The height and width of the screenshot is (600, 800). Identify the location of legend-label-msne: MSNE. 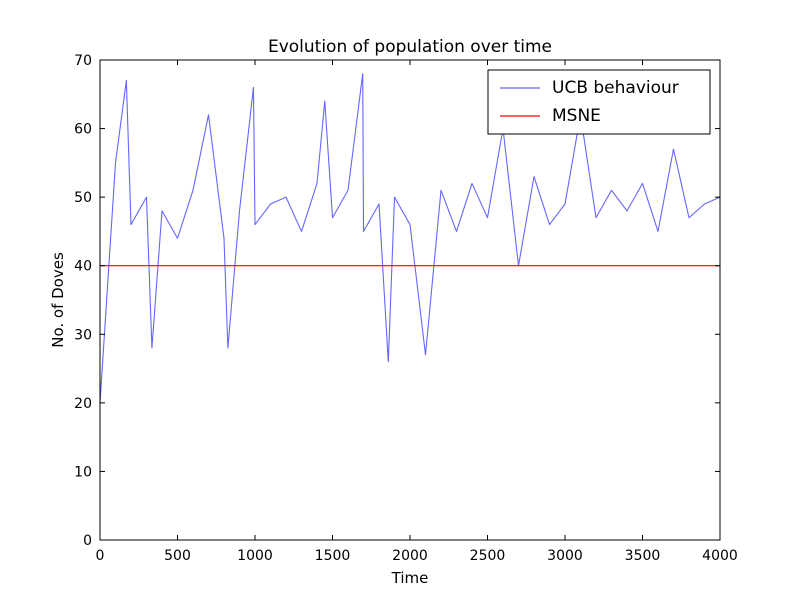
(576, 116).